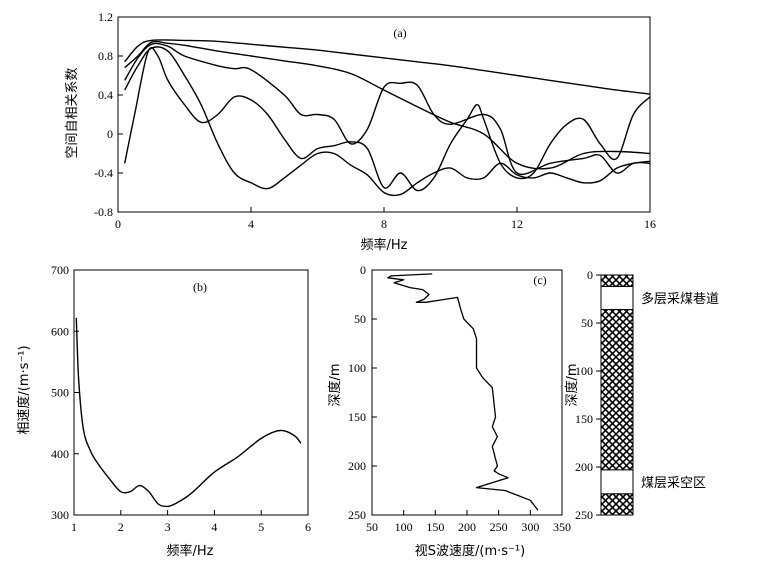 The width and height of the screenshot is (763, 563). Describe the element at coordinates (499, 527) in the screenshot. I see `x-tick-label: 250` at that location.